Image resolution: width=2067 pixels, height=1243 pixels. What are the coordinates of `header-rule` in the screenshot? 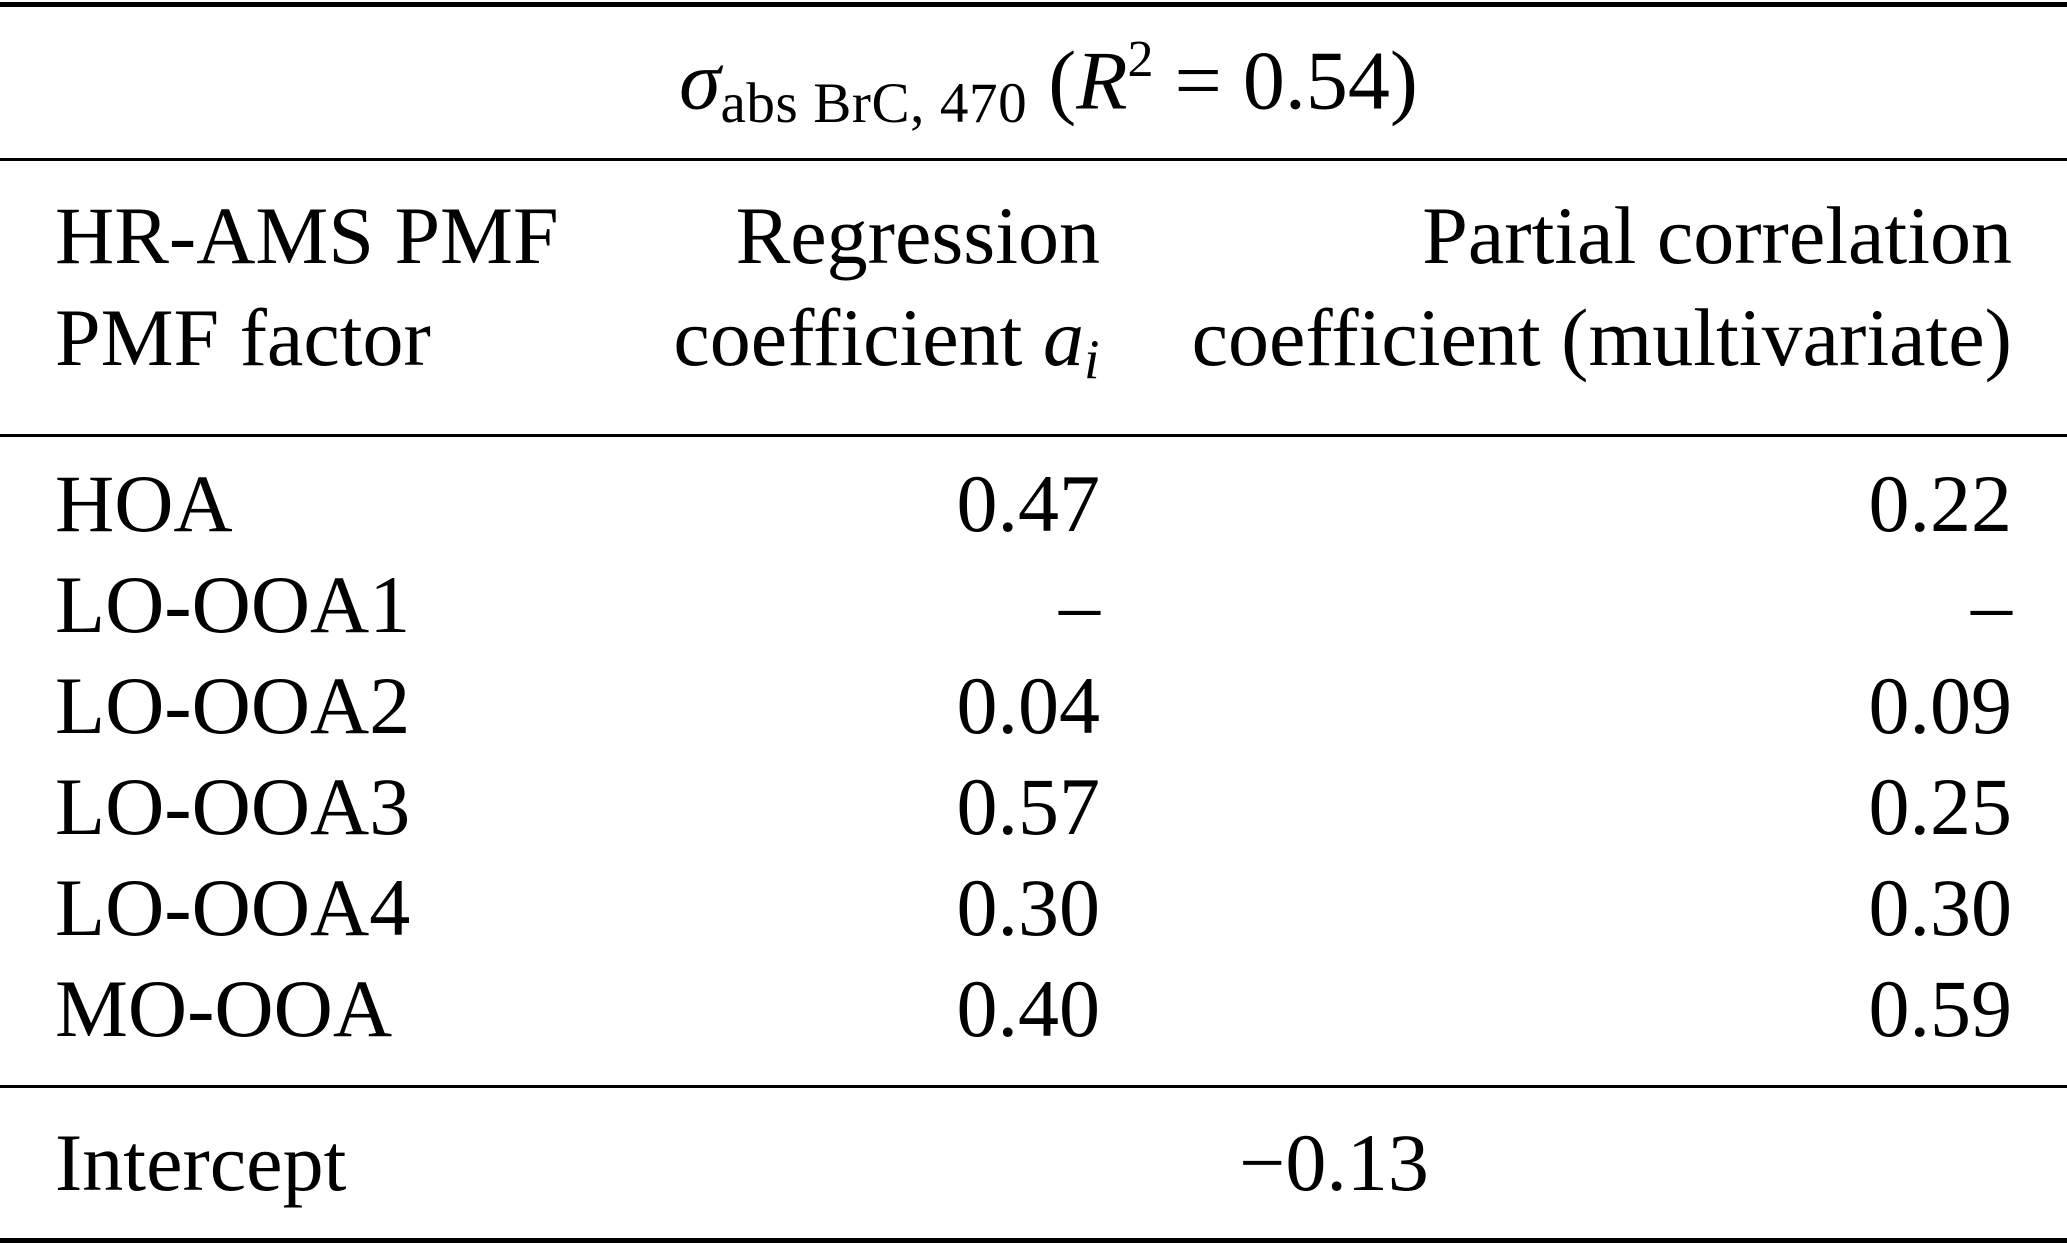 It's located at (1033, 436).